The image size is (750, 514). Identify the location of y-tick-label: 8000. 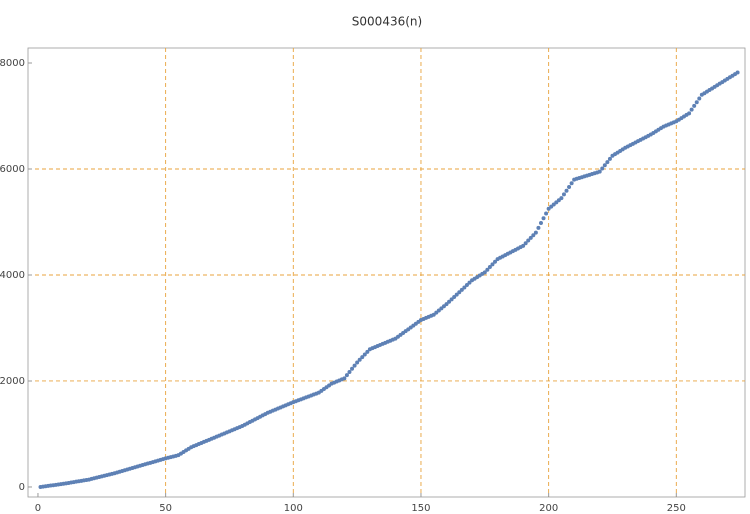
(12, 63).